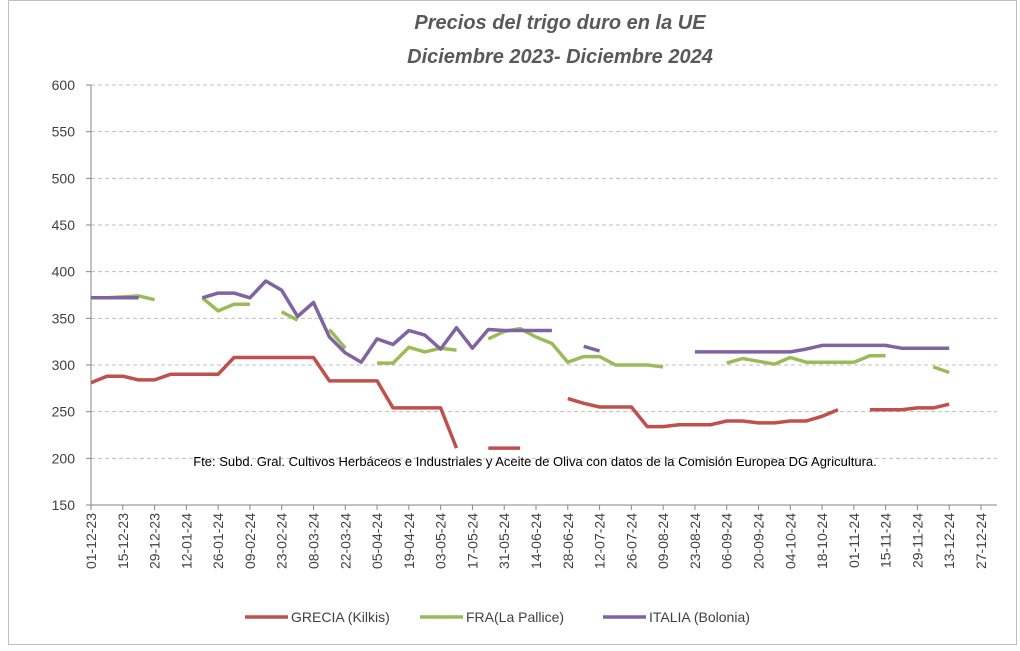 The image size is (1020, 651). Describe the element at coordinates (536, 541) in the screenshot. I see `x-tick-label: 14-06-24` at that location.